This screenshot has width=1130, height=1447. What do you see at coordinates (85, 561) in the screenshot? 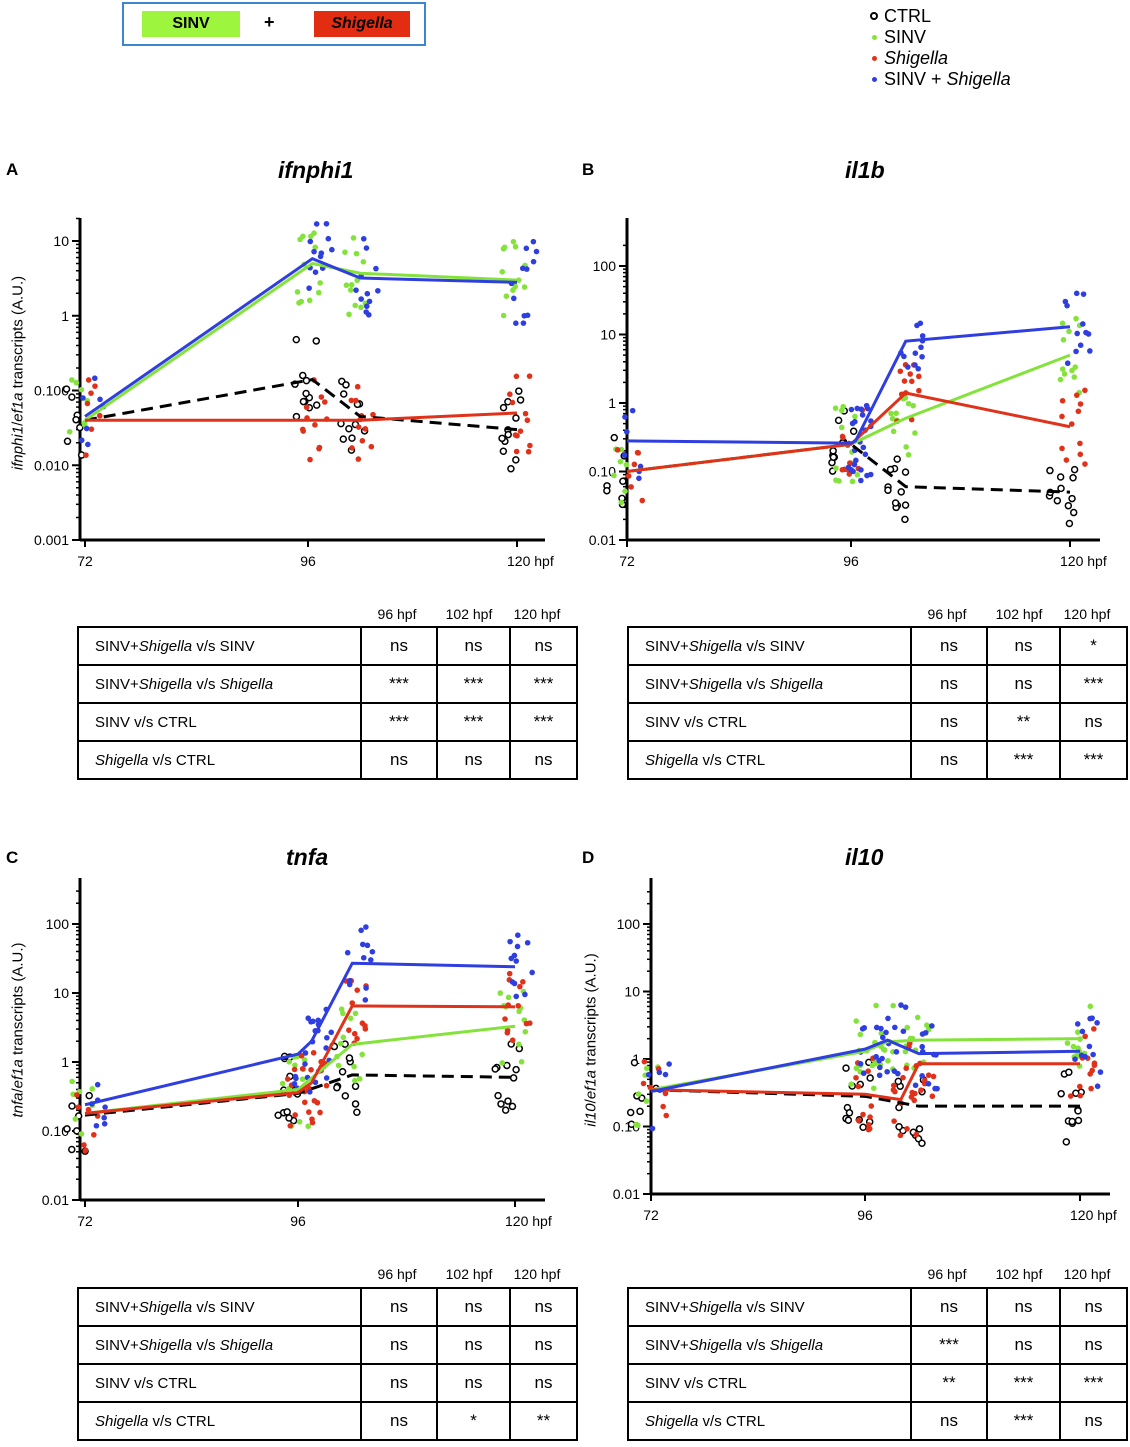
I see `x-tick-label: 72` at bounding box center [85, 561].